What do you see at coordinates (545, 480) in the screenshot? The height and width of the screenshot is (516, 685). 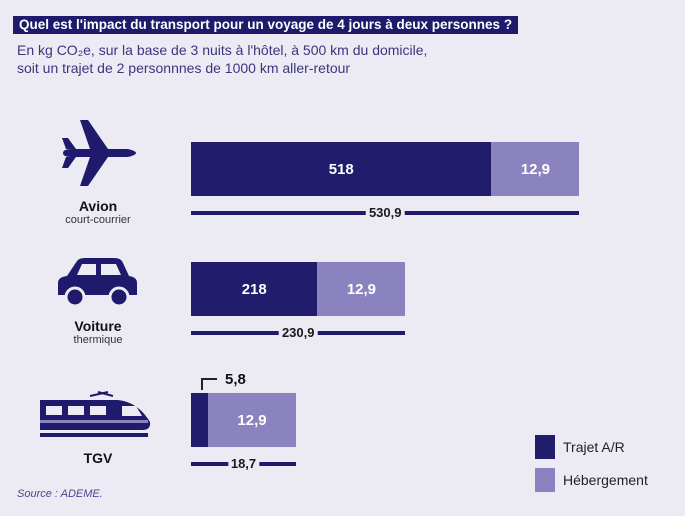 I see `legend-swatch-hebergement` at bounding box center [545, 480].